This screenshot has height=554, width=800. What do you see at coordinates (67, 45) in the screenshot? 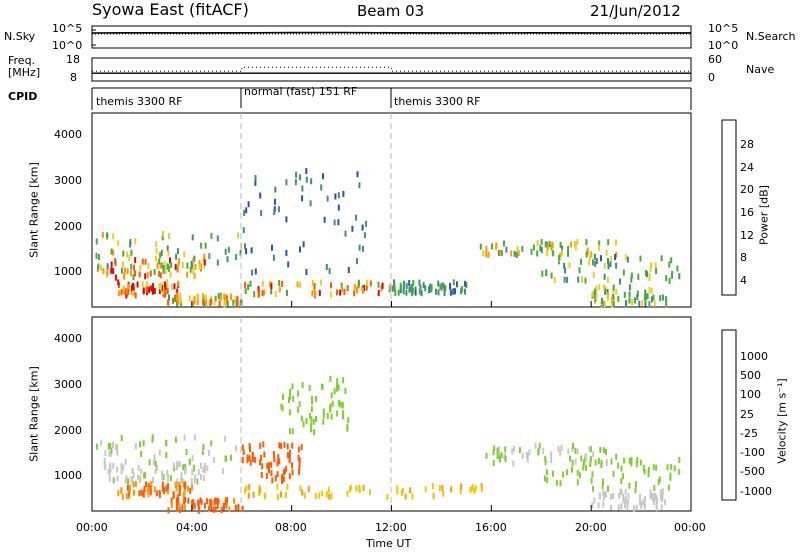
I see `noise-left-tick-bottom: 10^0` at bounding box center [67, 45].